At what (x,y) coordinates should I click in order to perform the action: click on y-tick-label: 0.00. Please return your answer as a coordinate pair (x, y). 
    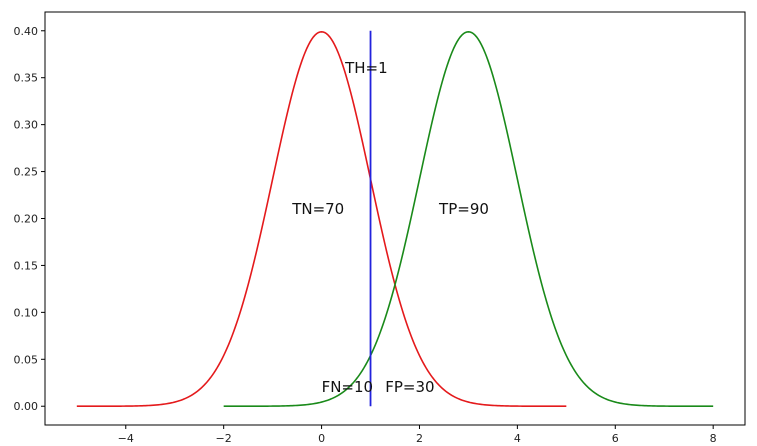
    Looking at the image, I should click on (26, 406).